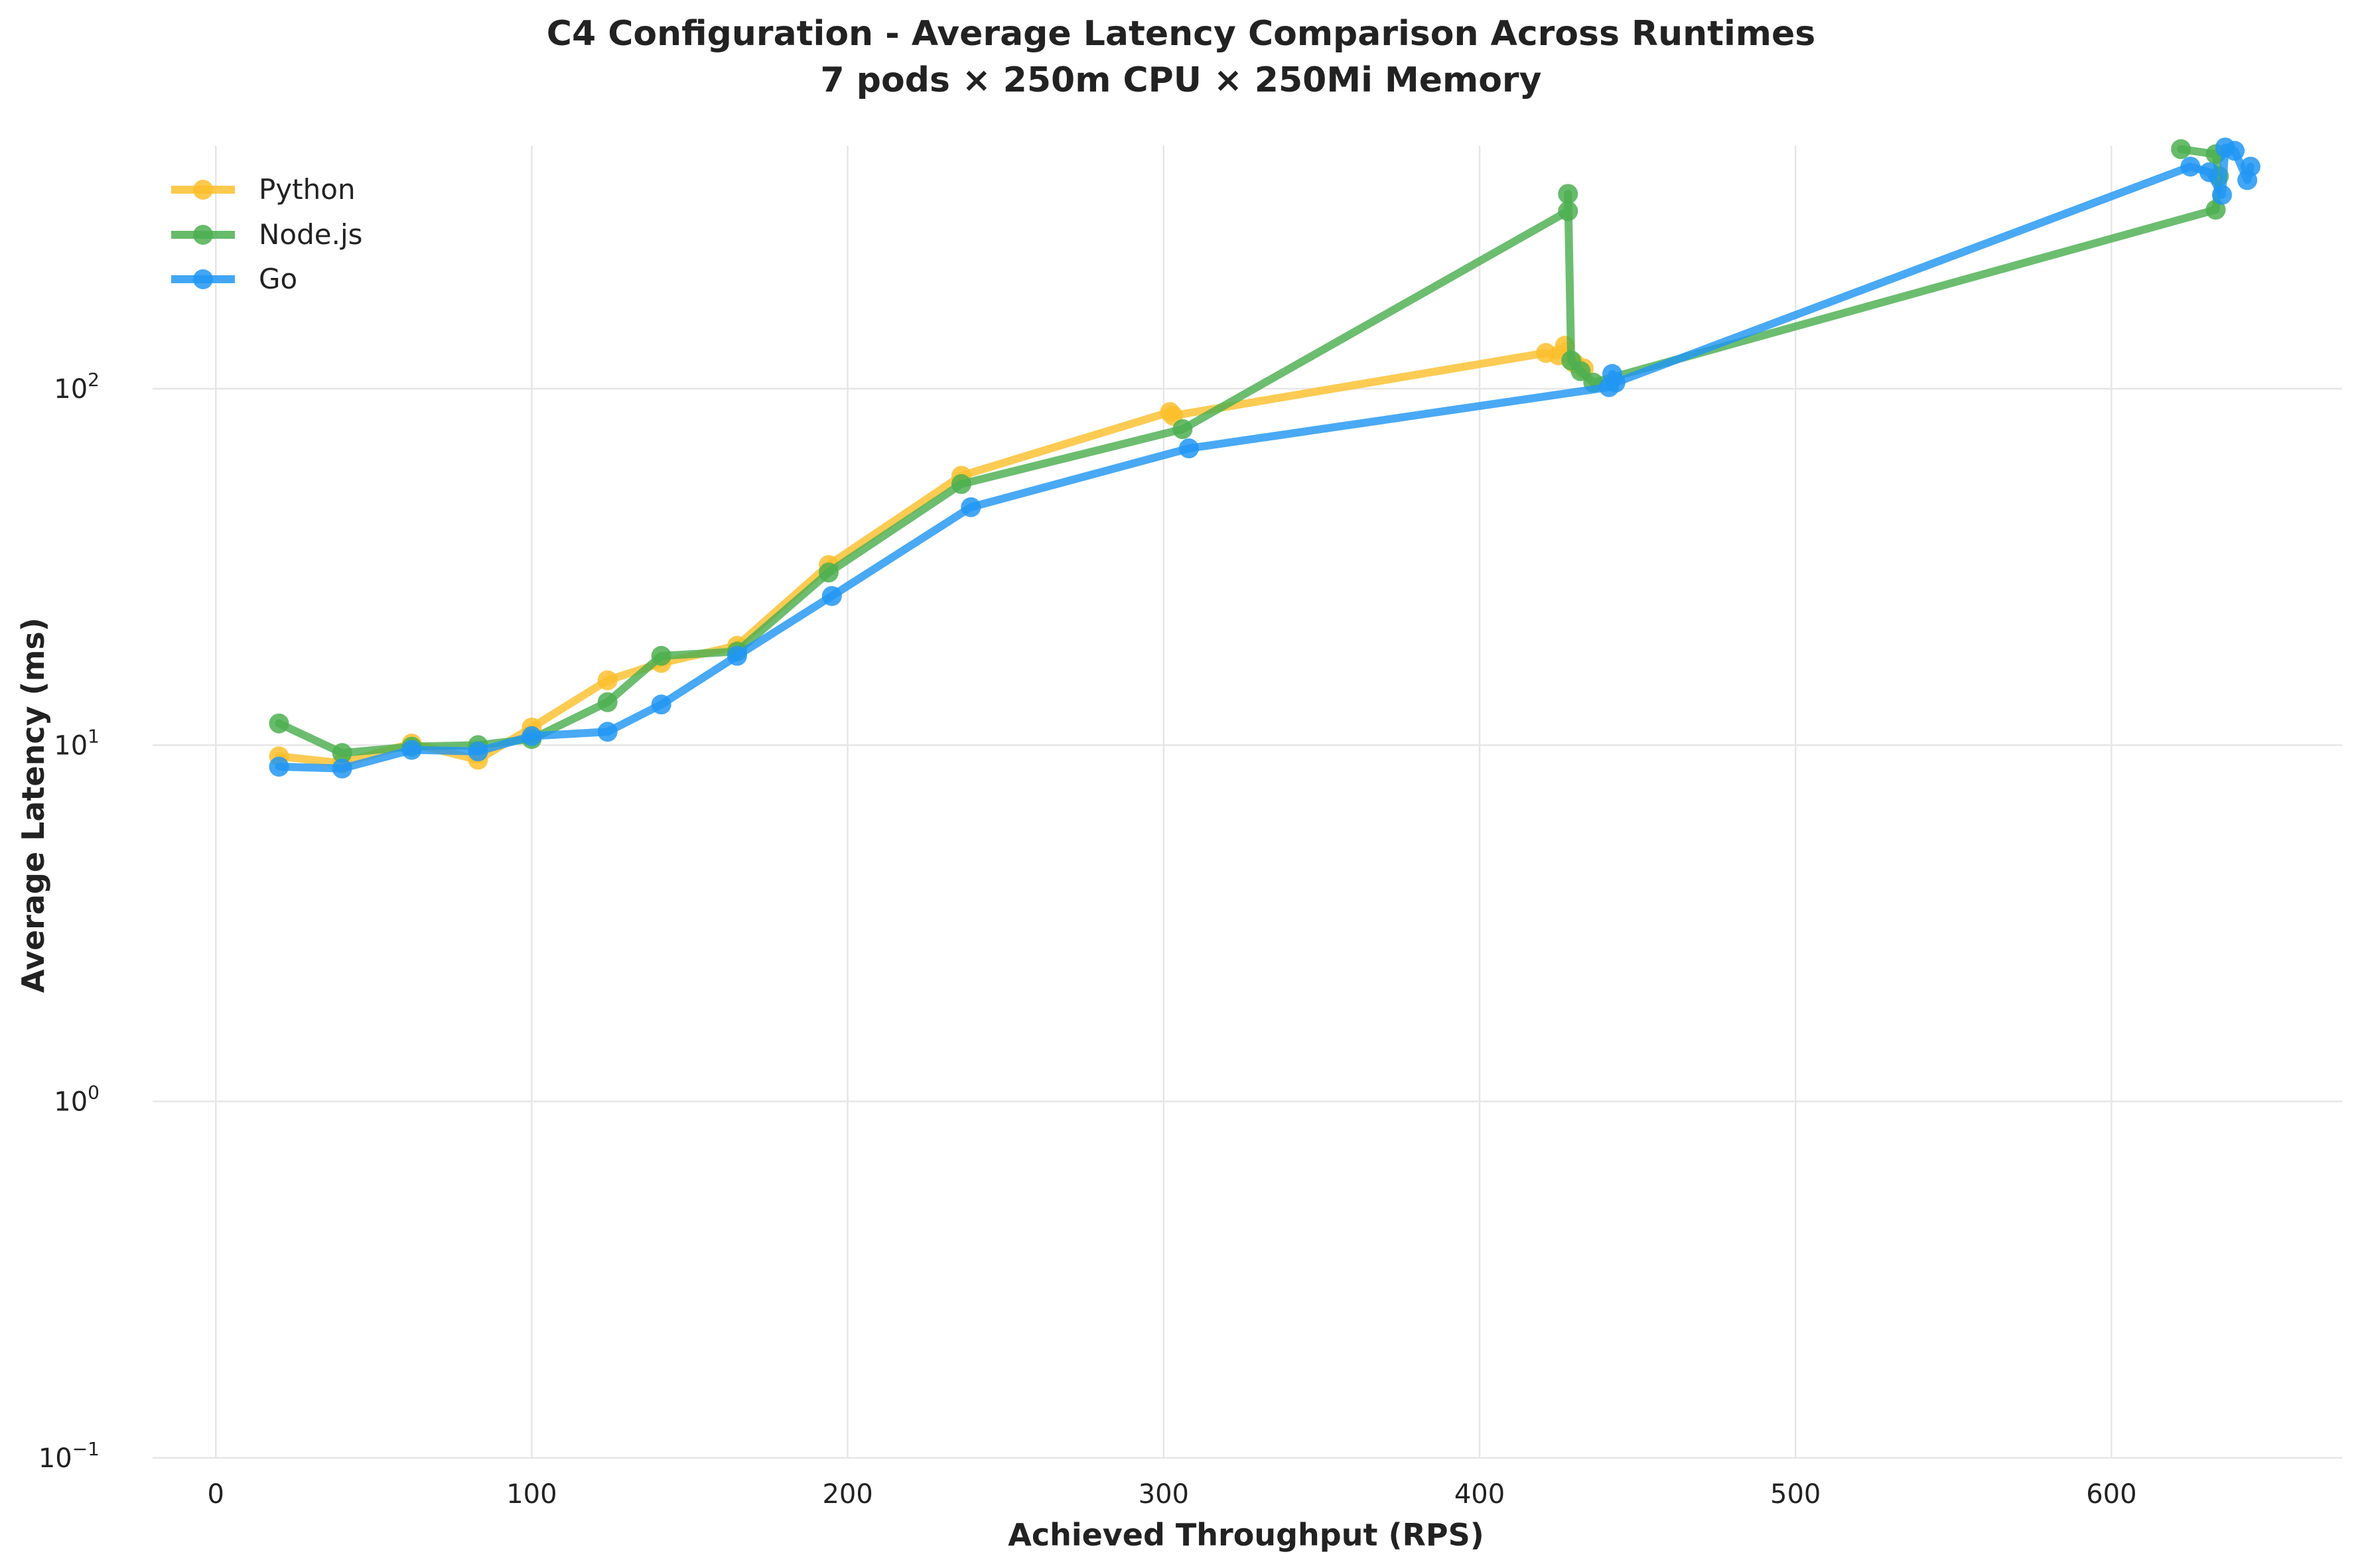  I want to click on x-tick-label: 500, so click(1796, 1494).